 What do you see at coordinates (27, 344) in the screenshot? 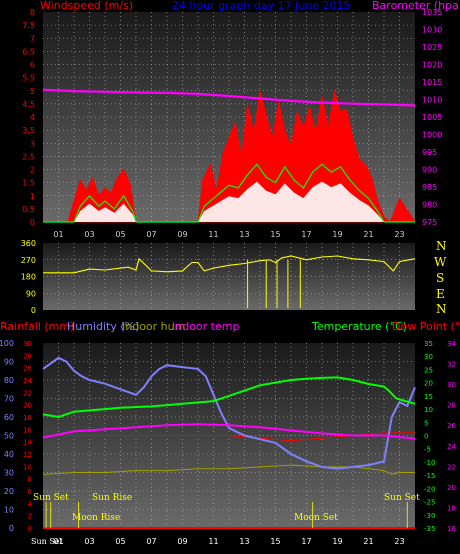
I see `rainfall-tick-label: 30` at bounding box center [27, 344].